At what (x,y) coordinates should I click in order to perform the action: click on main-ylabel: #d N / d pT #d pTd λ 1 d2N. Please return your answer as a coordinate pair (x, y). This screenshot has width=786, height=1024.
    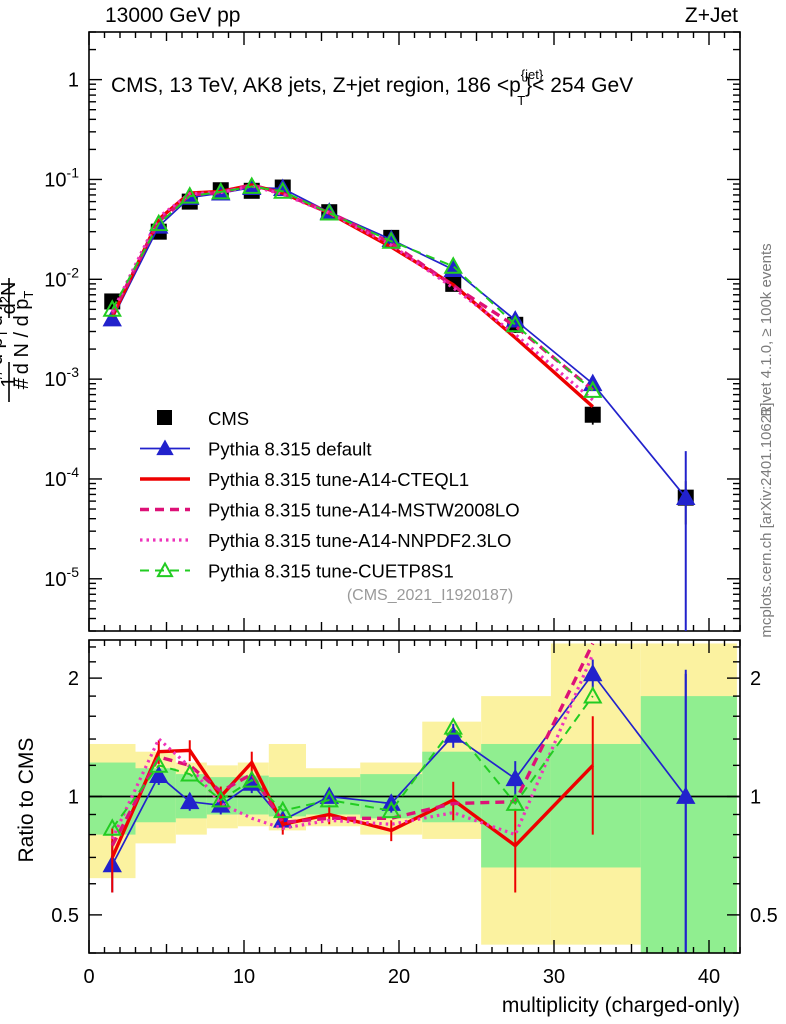
    Looking at the image, I should click on (18, 340).